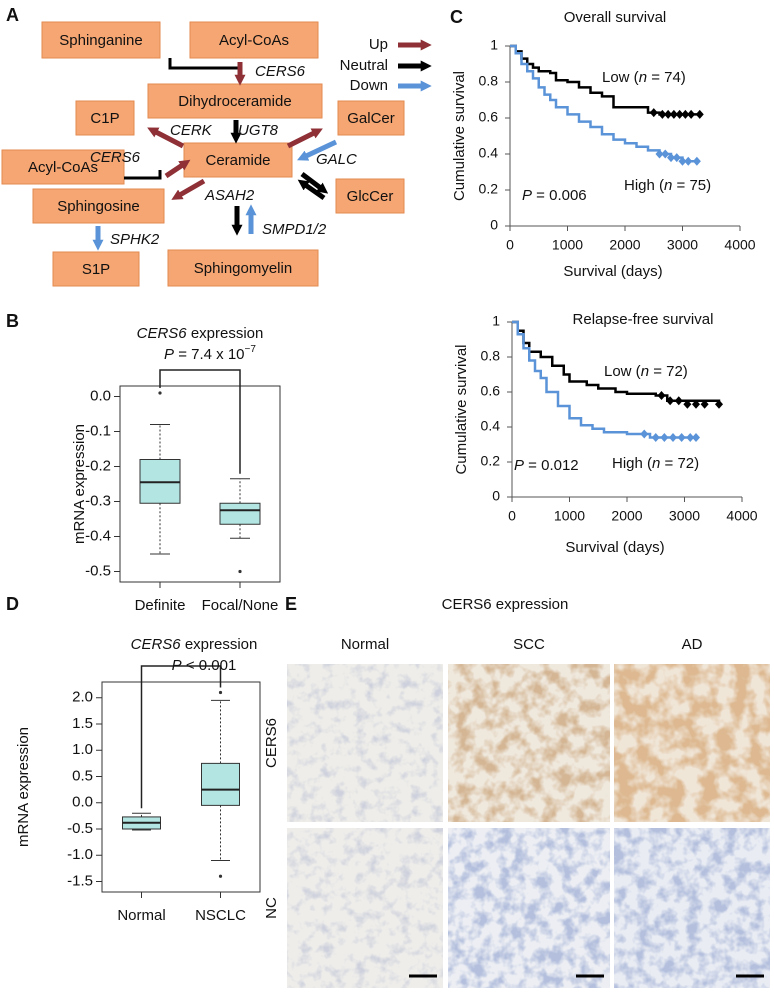 The width and height of the screenshot is (774, 1001). Describe the element at coordinates (220, 915) in the screenshot. I see `x-tick-label: NSCLC` at that location.